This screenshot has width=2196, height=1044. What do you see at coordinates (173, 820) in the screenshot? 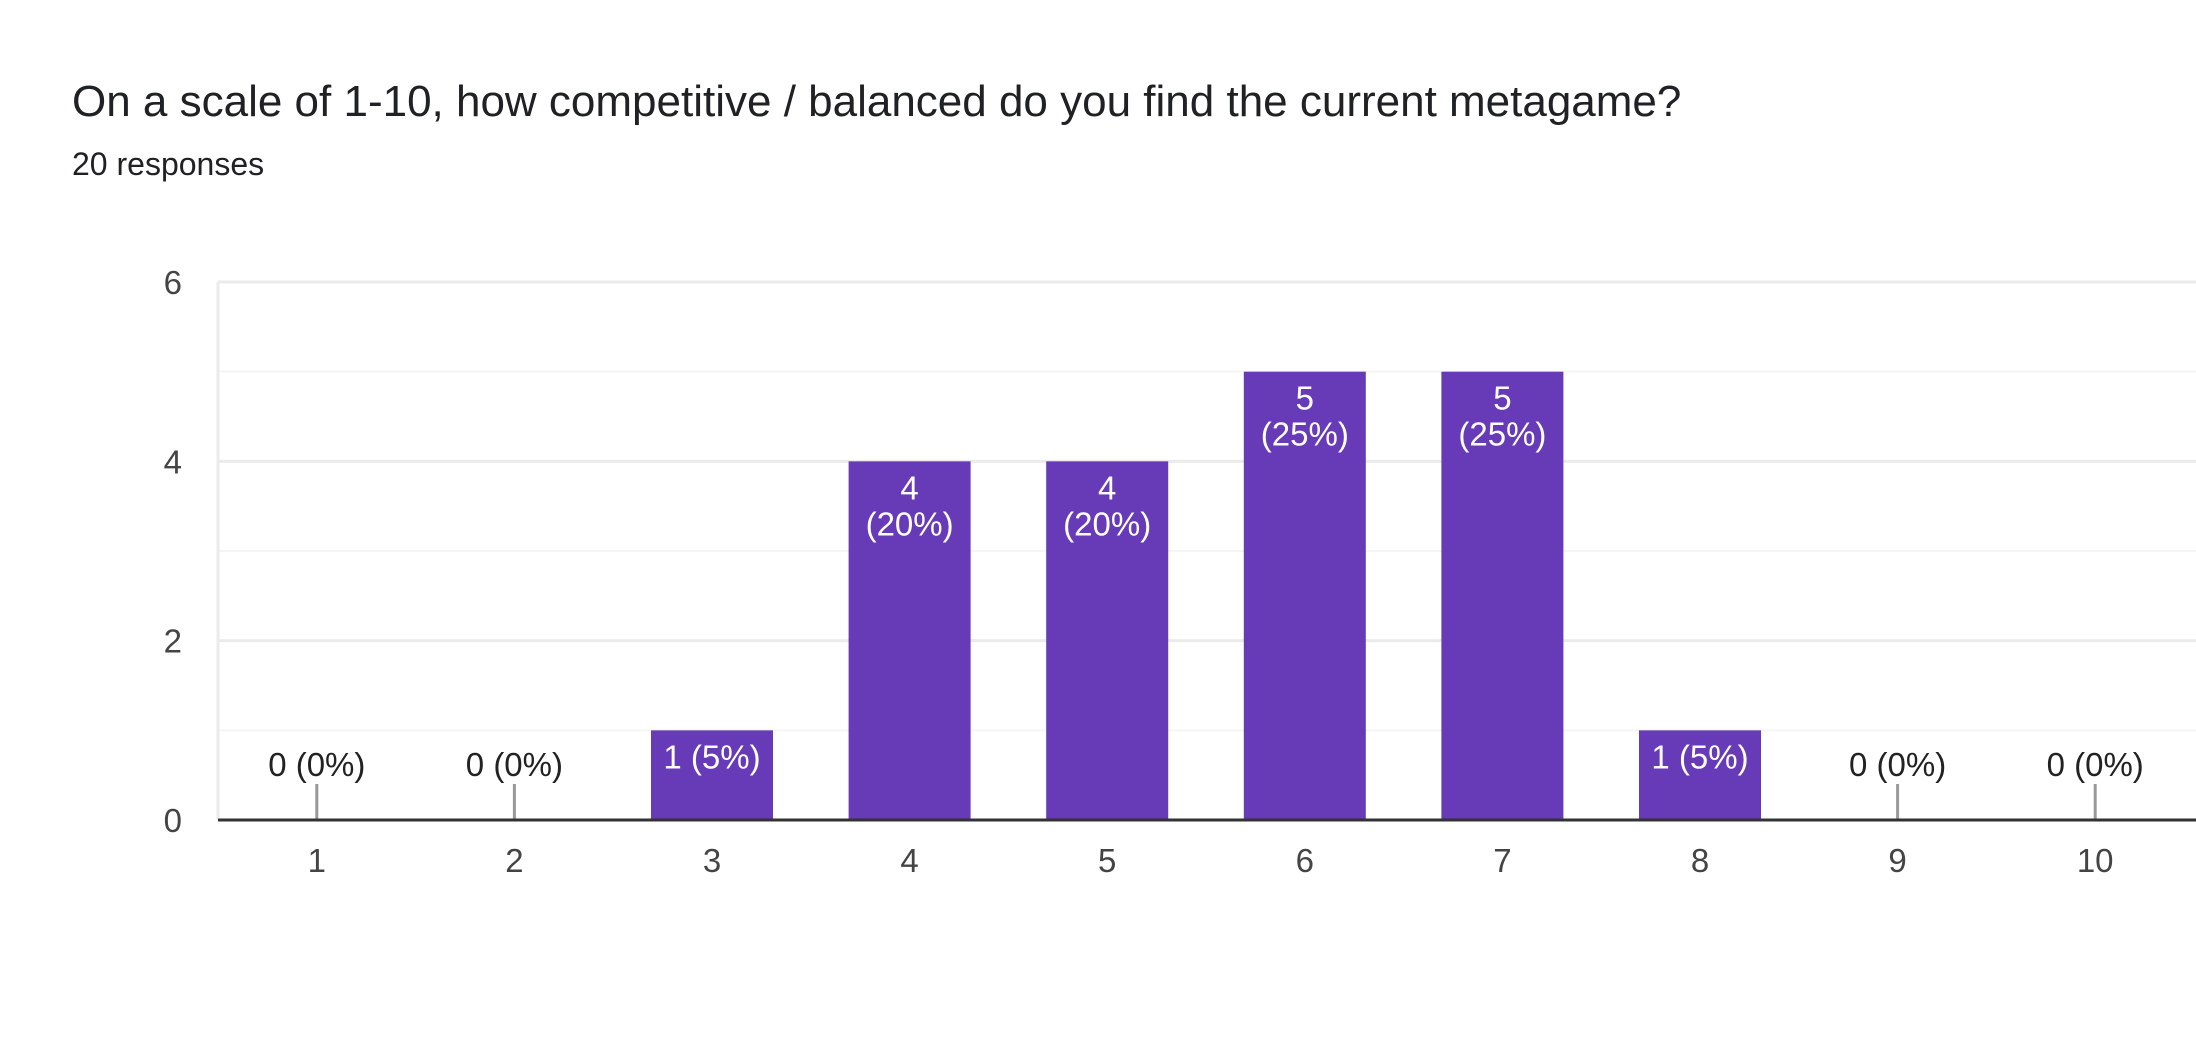
I see `y-tick-label: 0` at bounding box center [173, 820].